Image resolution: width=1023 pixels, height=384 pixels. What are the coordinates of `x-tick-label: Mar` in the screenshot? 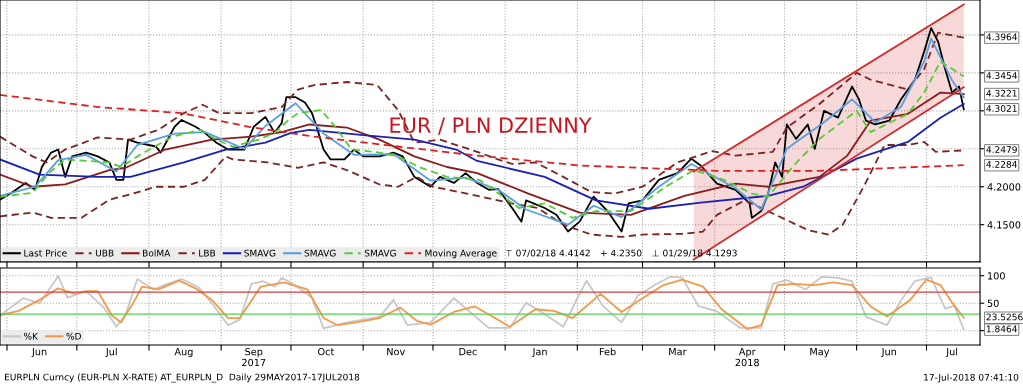 It's located at (678, 352).